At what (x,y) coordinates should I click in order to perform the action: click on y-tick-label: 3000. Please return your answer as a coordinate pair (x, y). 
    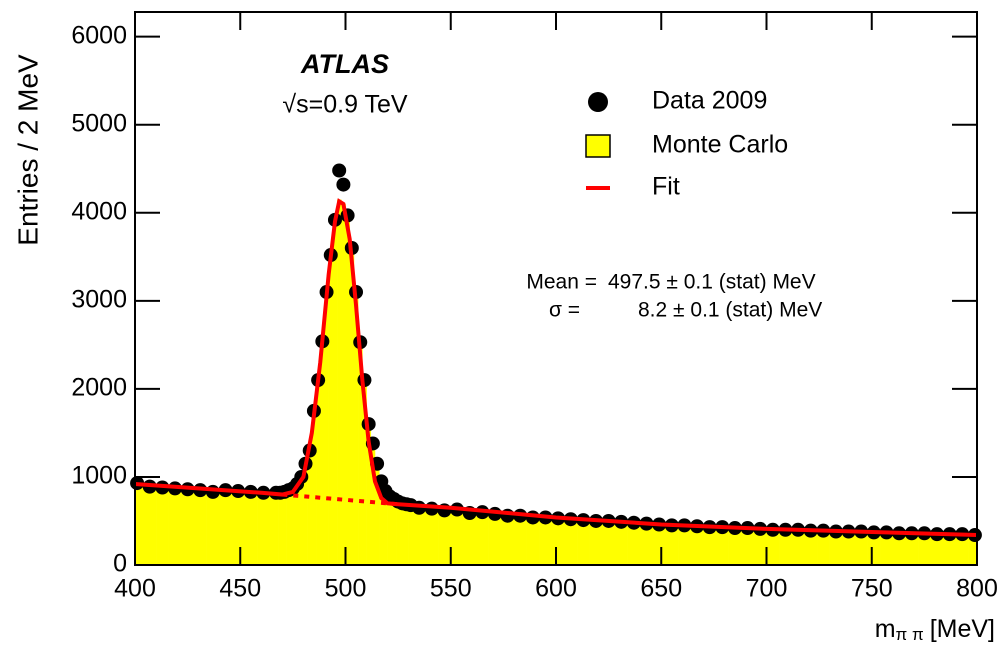
    Looking at the image, I should click on (99, 299).